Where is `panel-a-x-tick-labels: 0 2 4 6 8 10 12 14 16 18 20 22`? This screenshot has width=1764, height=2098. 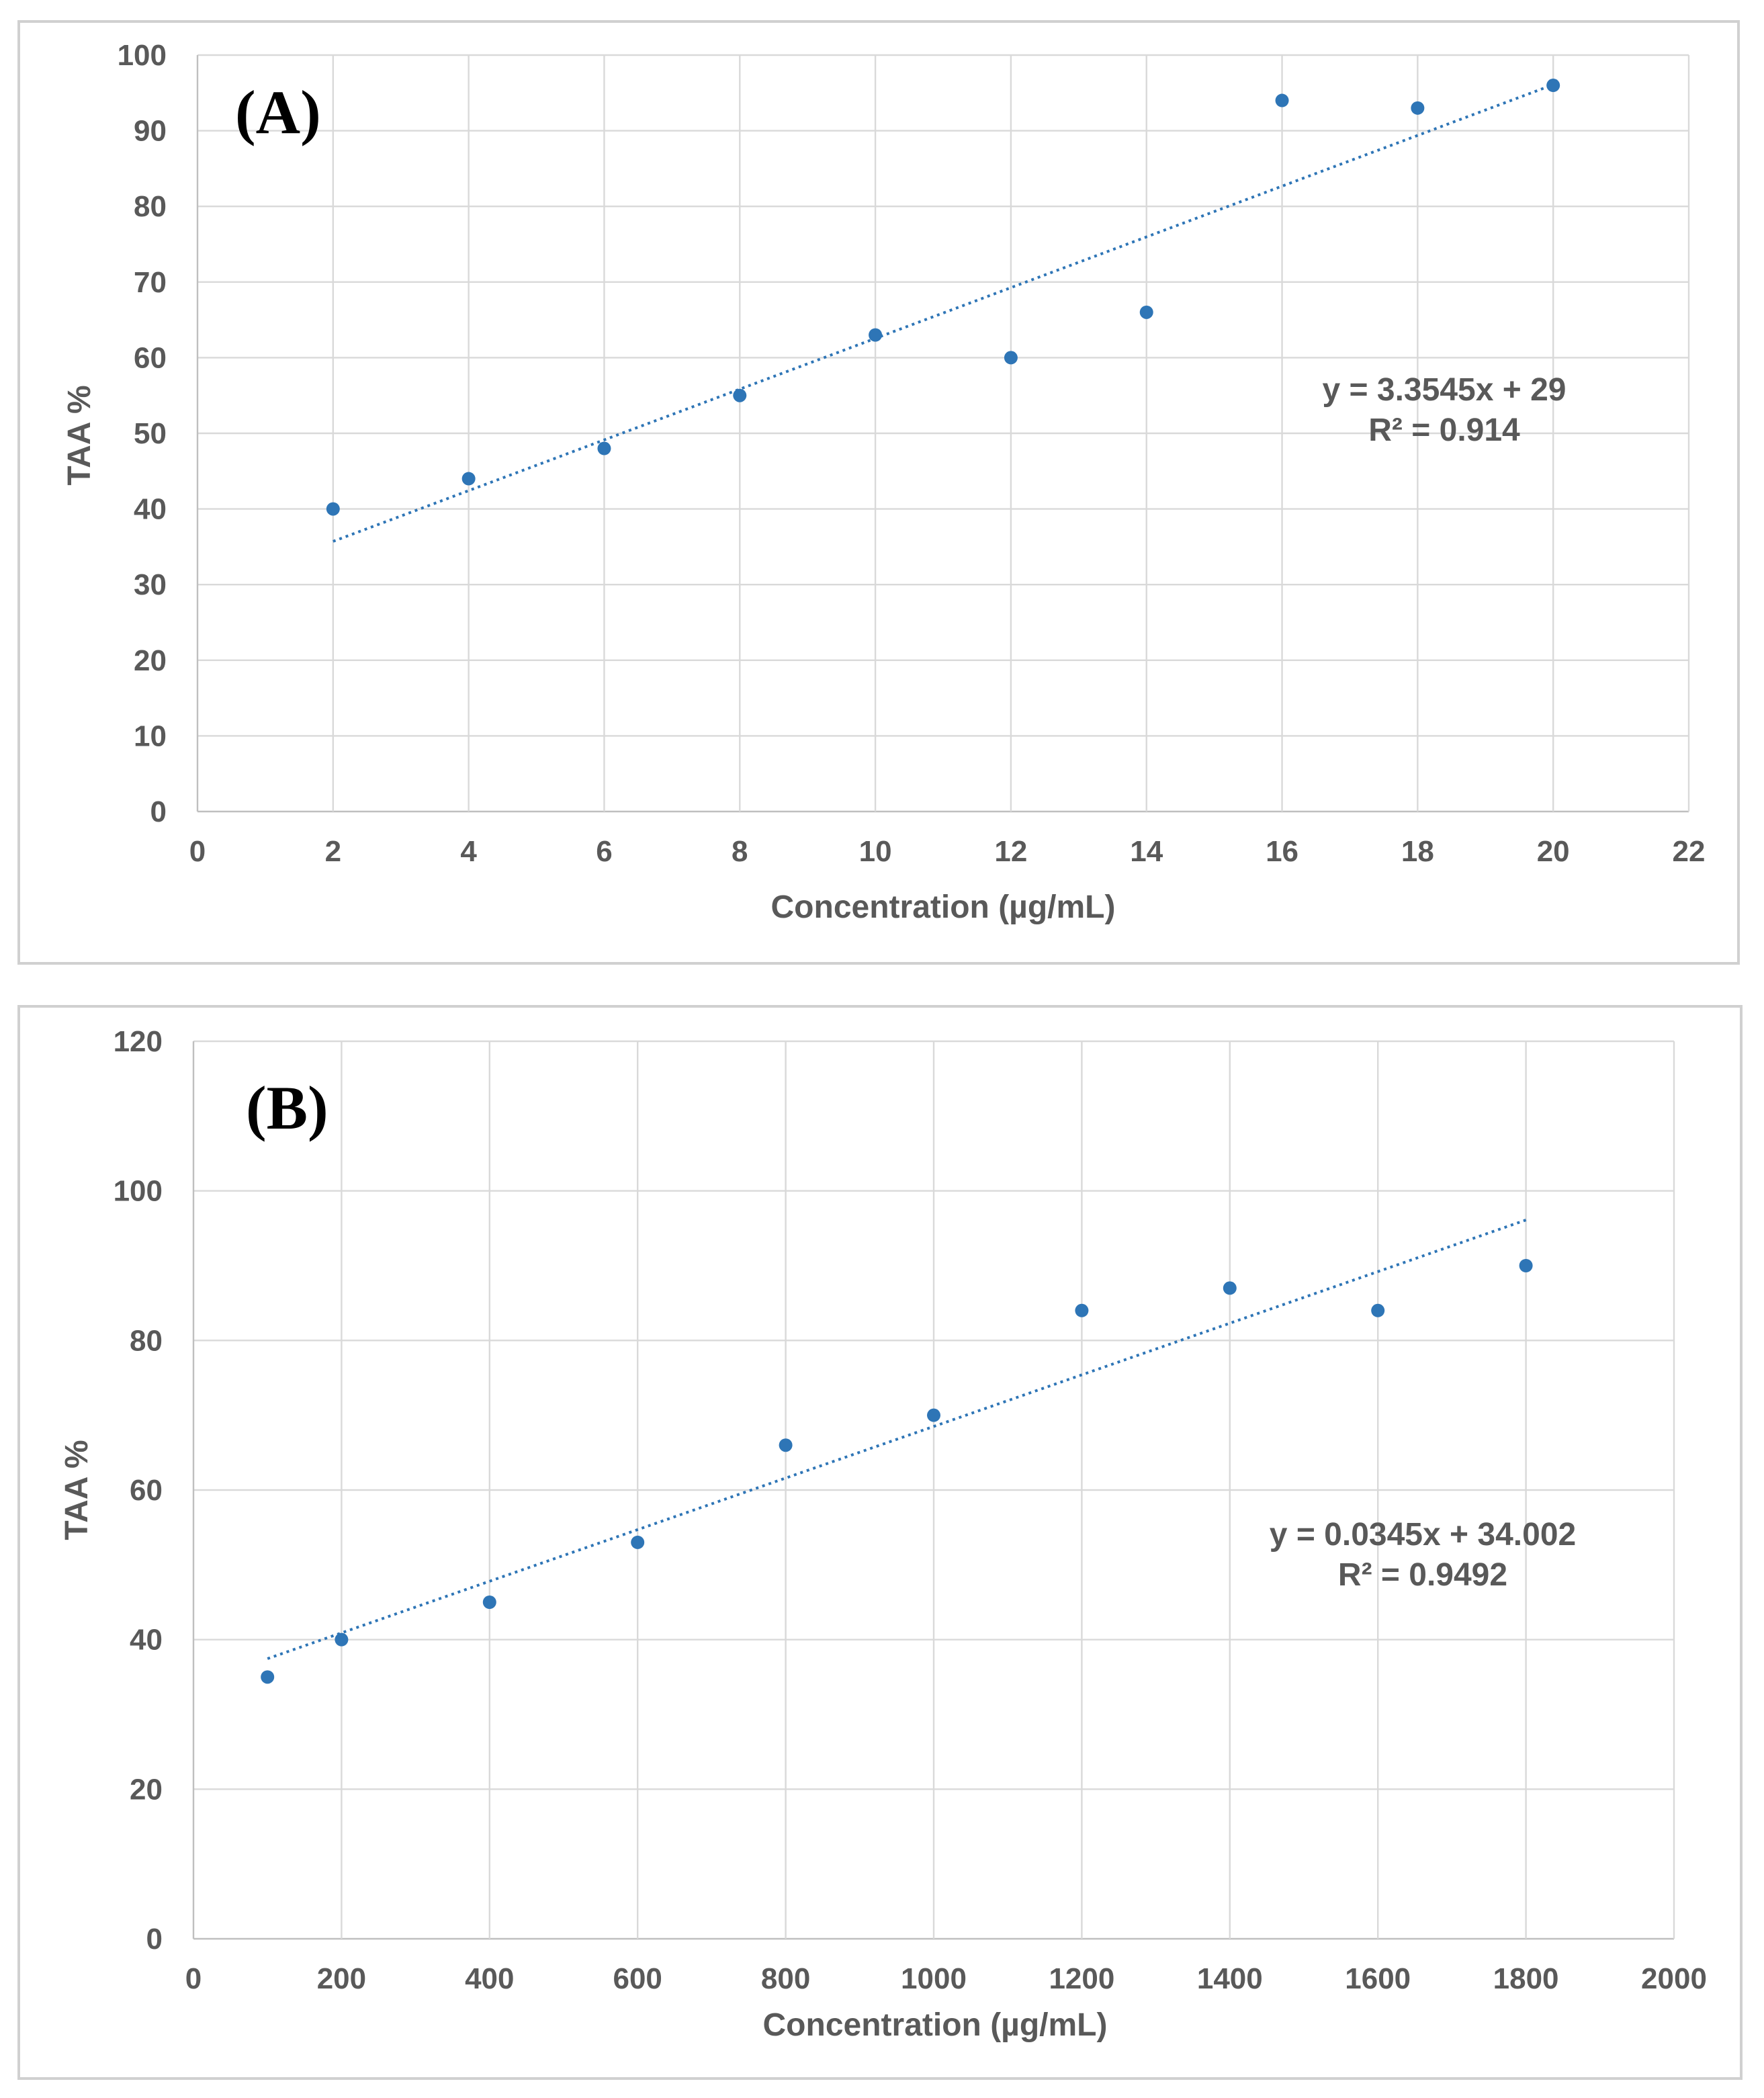 panel-a-x-tick-labels: 0 2 4 6 8 10 12 14 16 18 20 22 is located at coordinates (947, 851).